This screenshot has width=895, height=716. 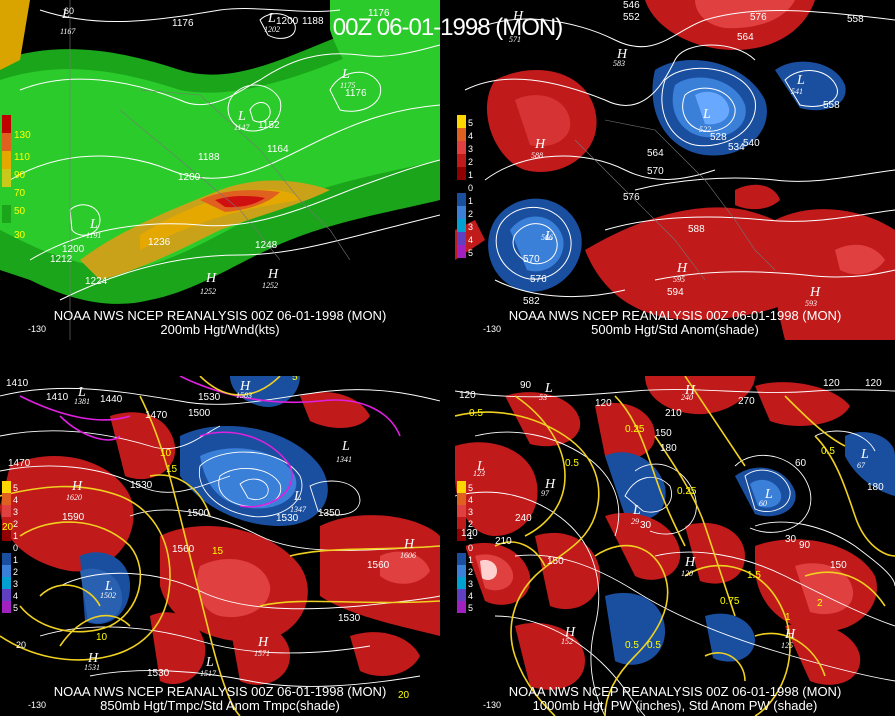 I want to click on svg-text: 1531, so click(x=92, y=667).